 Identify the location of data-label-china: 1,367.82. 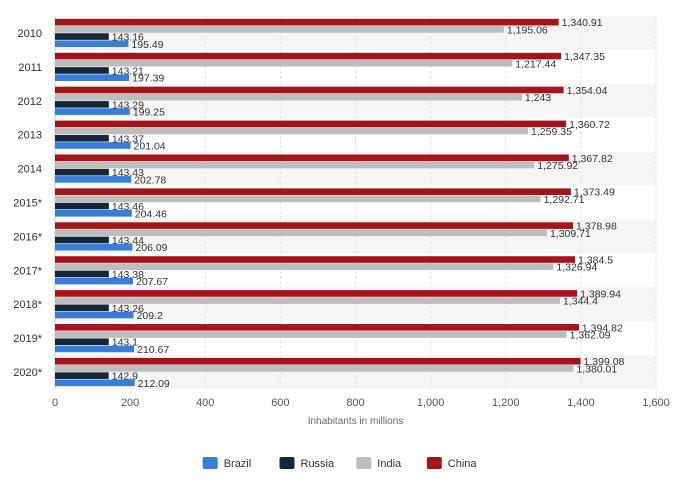
(592, 159).